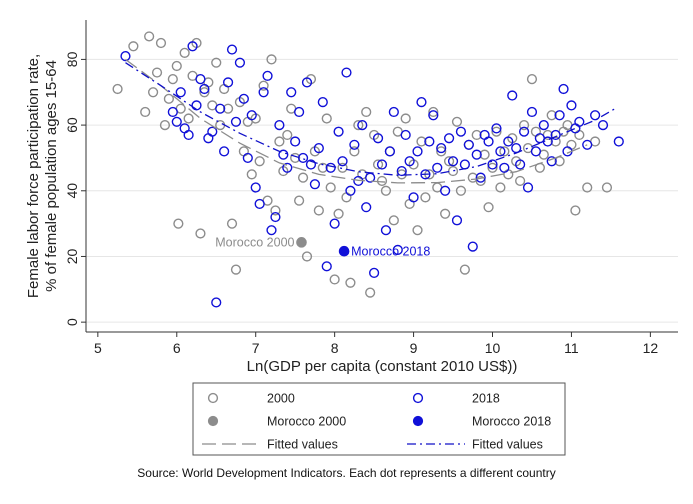 Image resolution: width=693 pixels, height=504 pixels. Describe the element at coordinates (322, 247) in the screenshot. I see `point-annotations: Morocco 2000 Morocco 2018` at that location.